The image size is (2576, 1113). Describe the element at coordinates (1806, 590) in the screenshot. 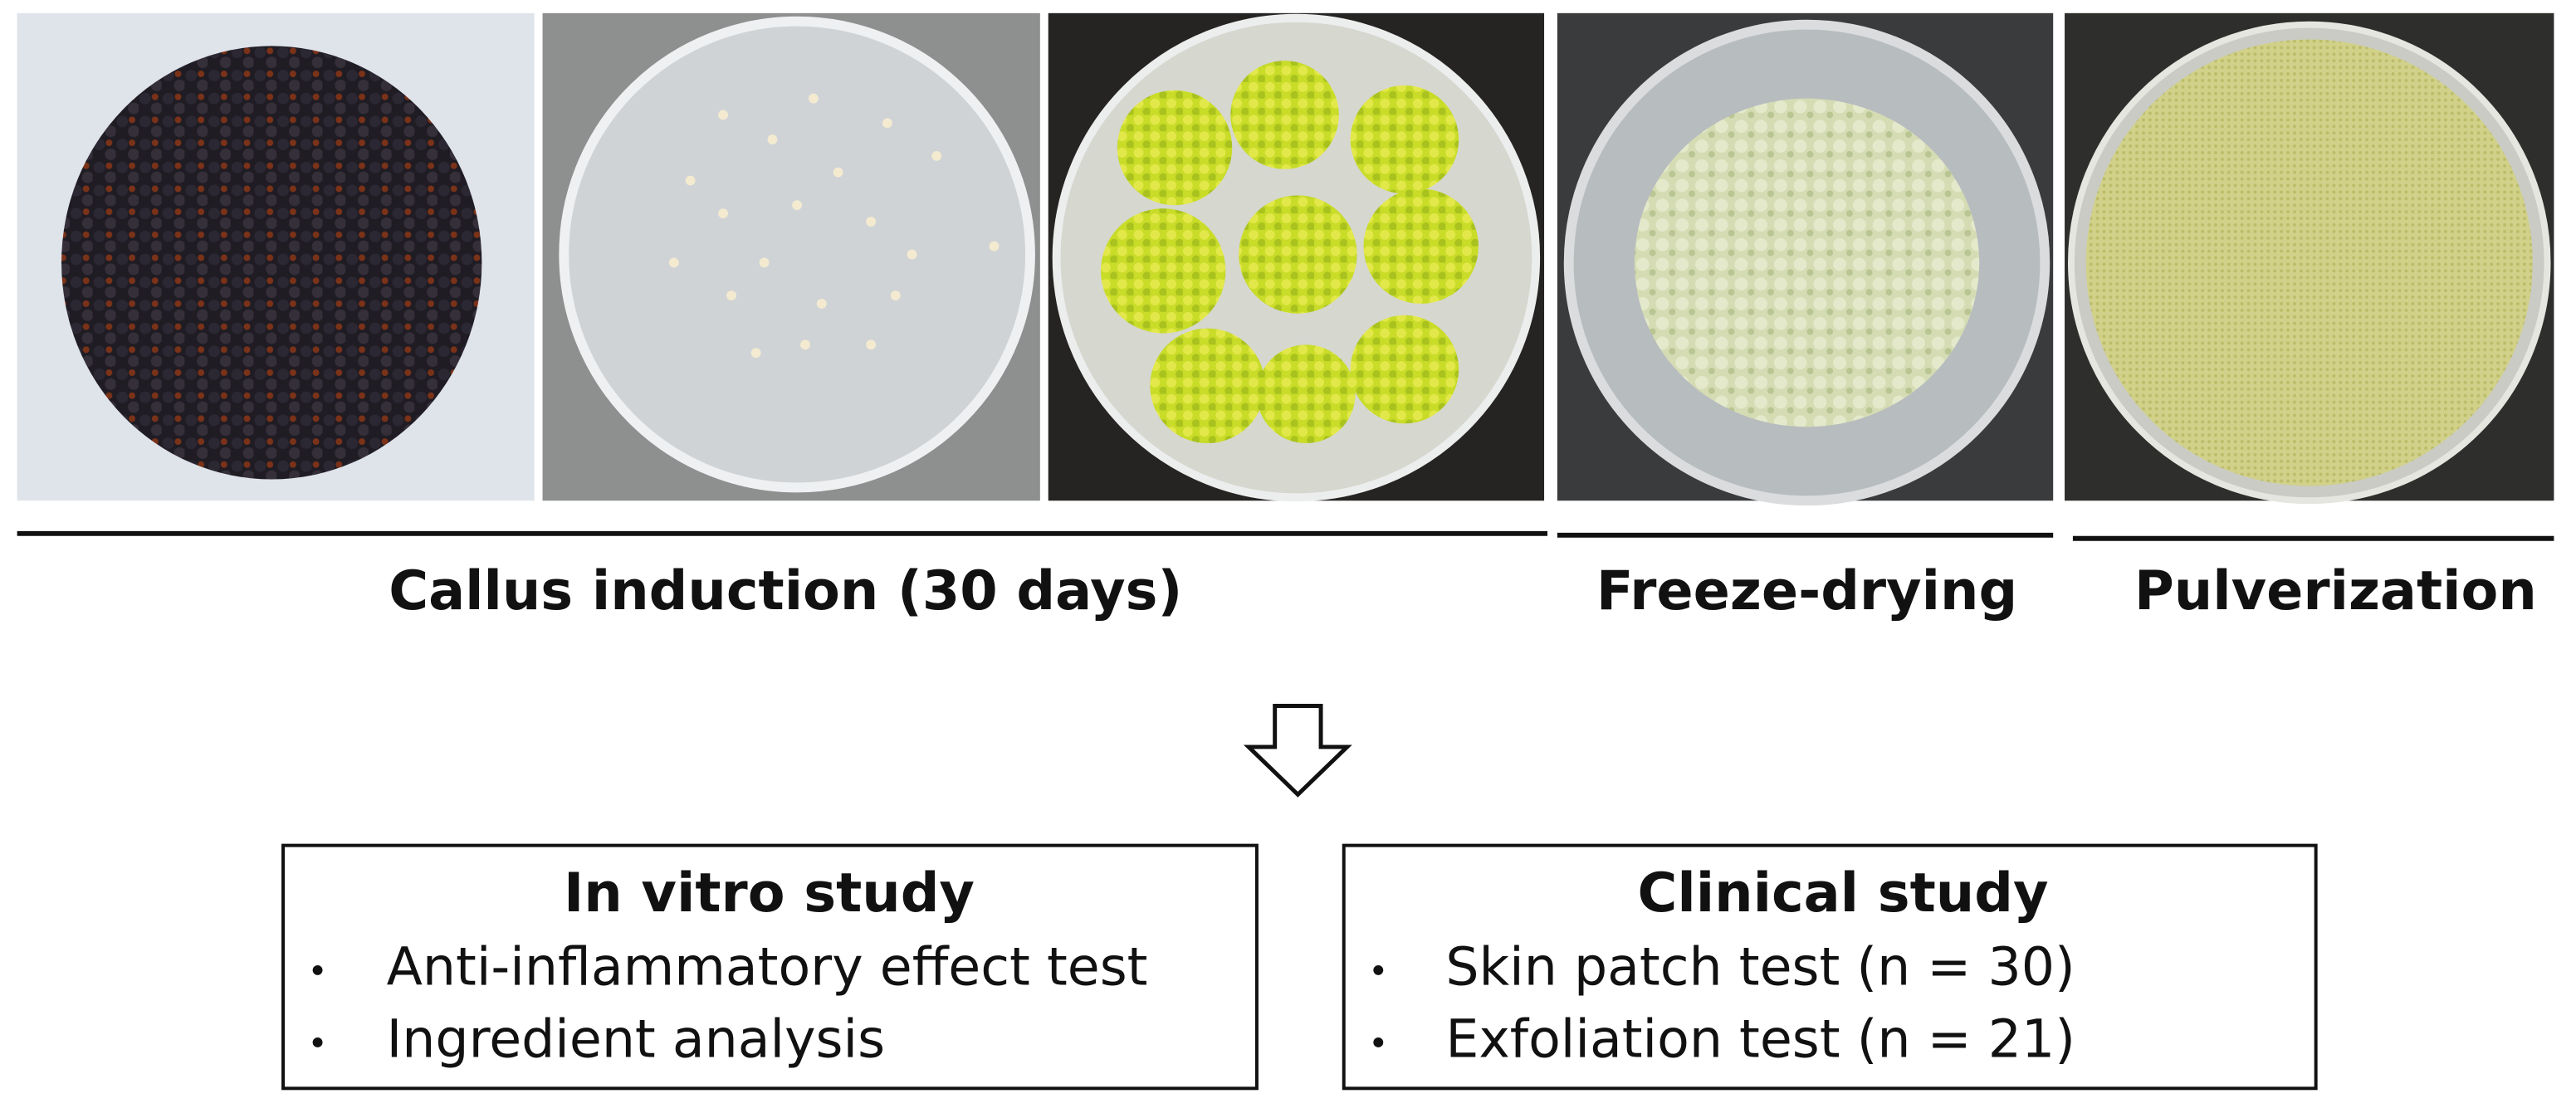

I see `stage-label: Freeze-drying` at that location.